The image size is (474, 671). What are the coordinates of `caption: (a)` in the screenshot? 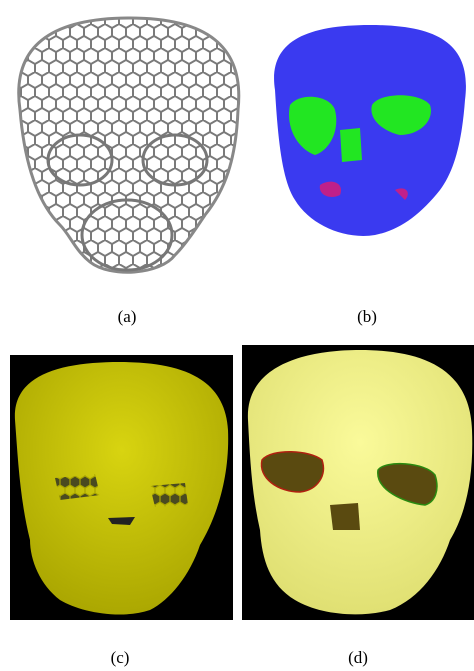 It's located at (127, 316).